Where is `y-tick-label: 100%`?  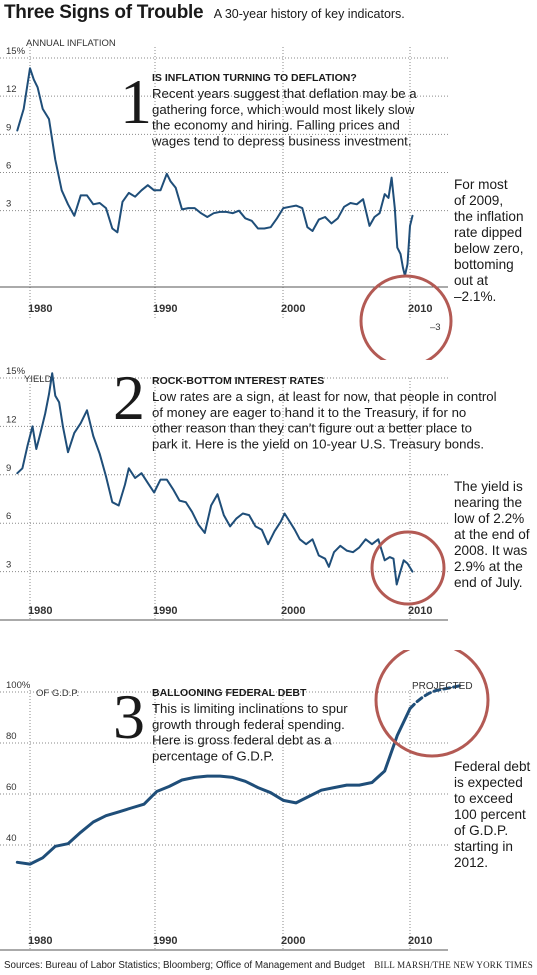 y-tick-label: 100% is located at coordinates (18, 685).